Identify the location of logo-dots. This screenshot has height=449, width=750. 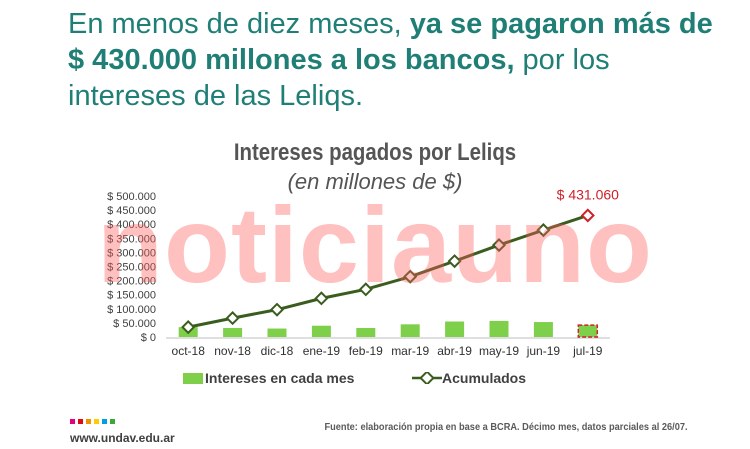
(122, 420).